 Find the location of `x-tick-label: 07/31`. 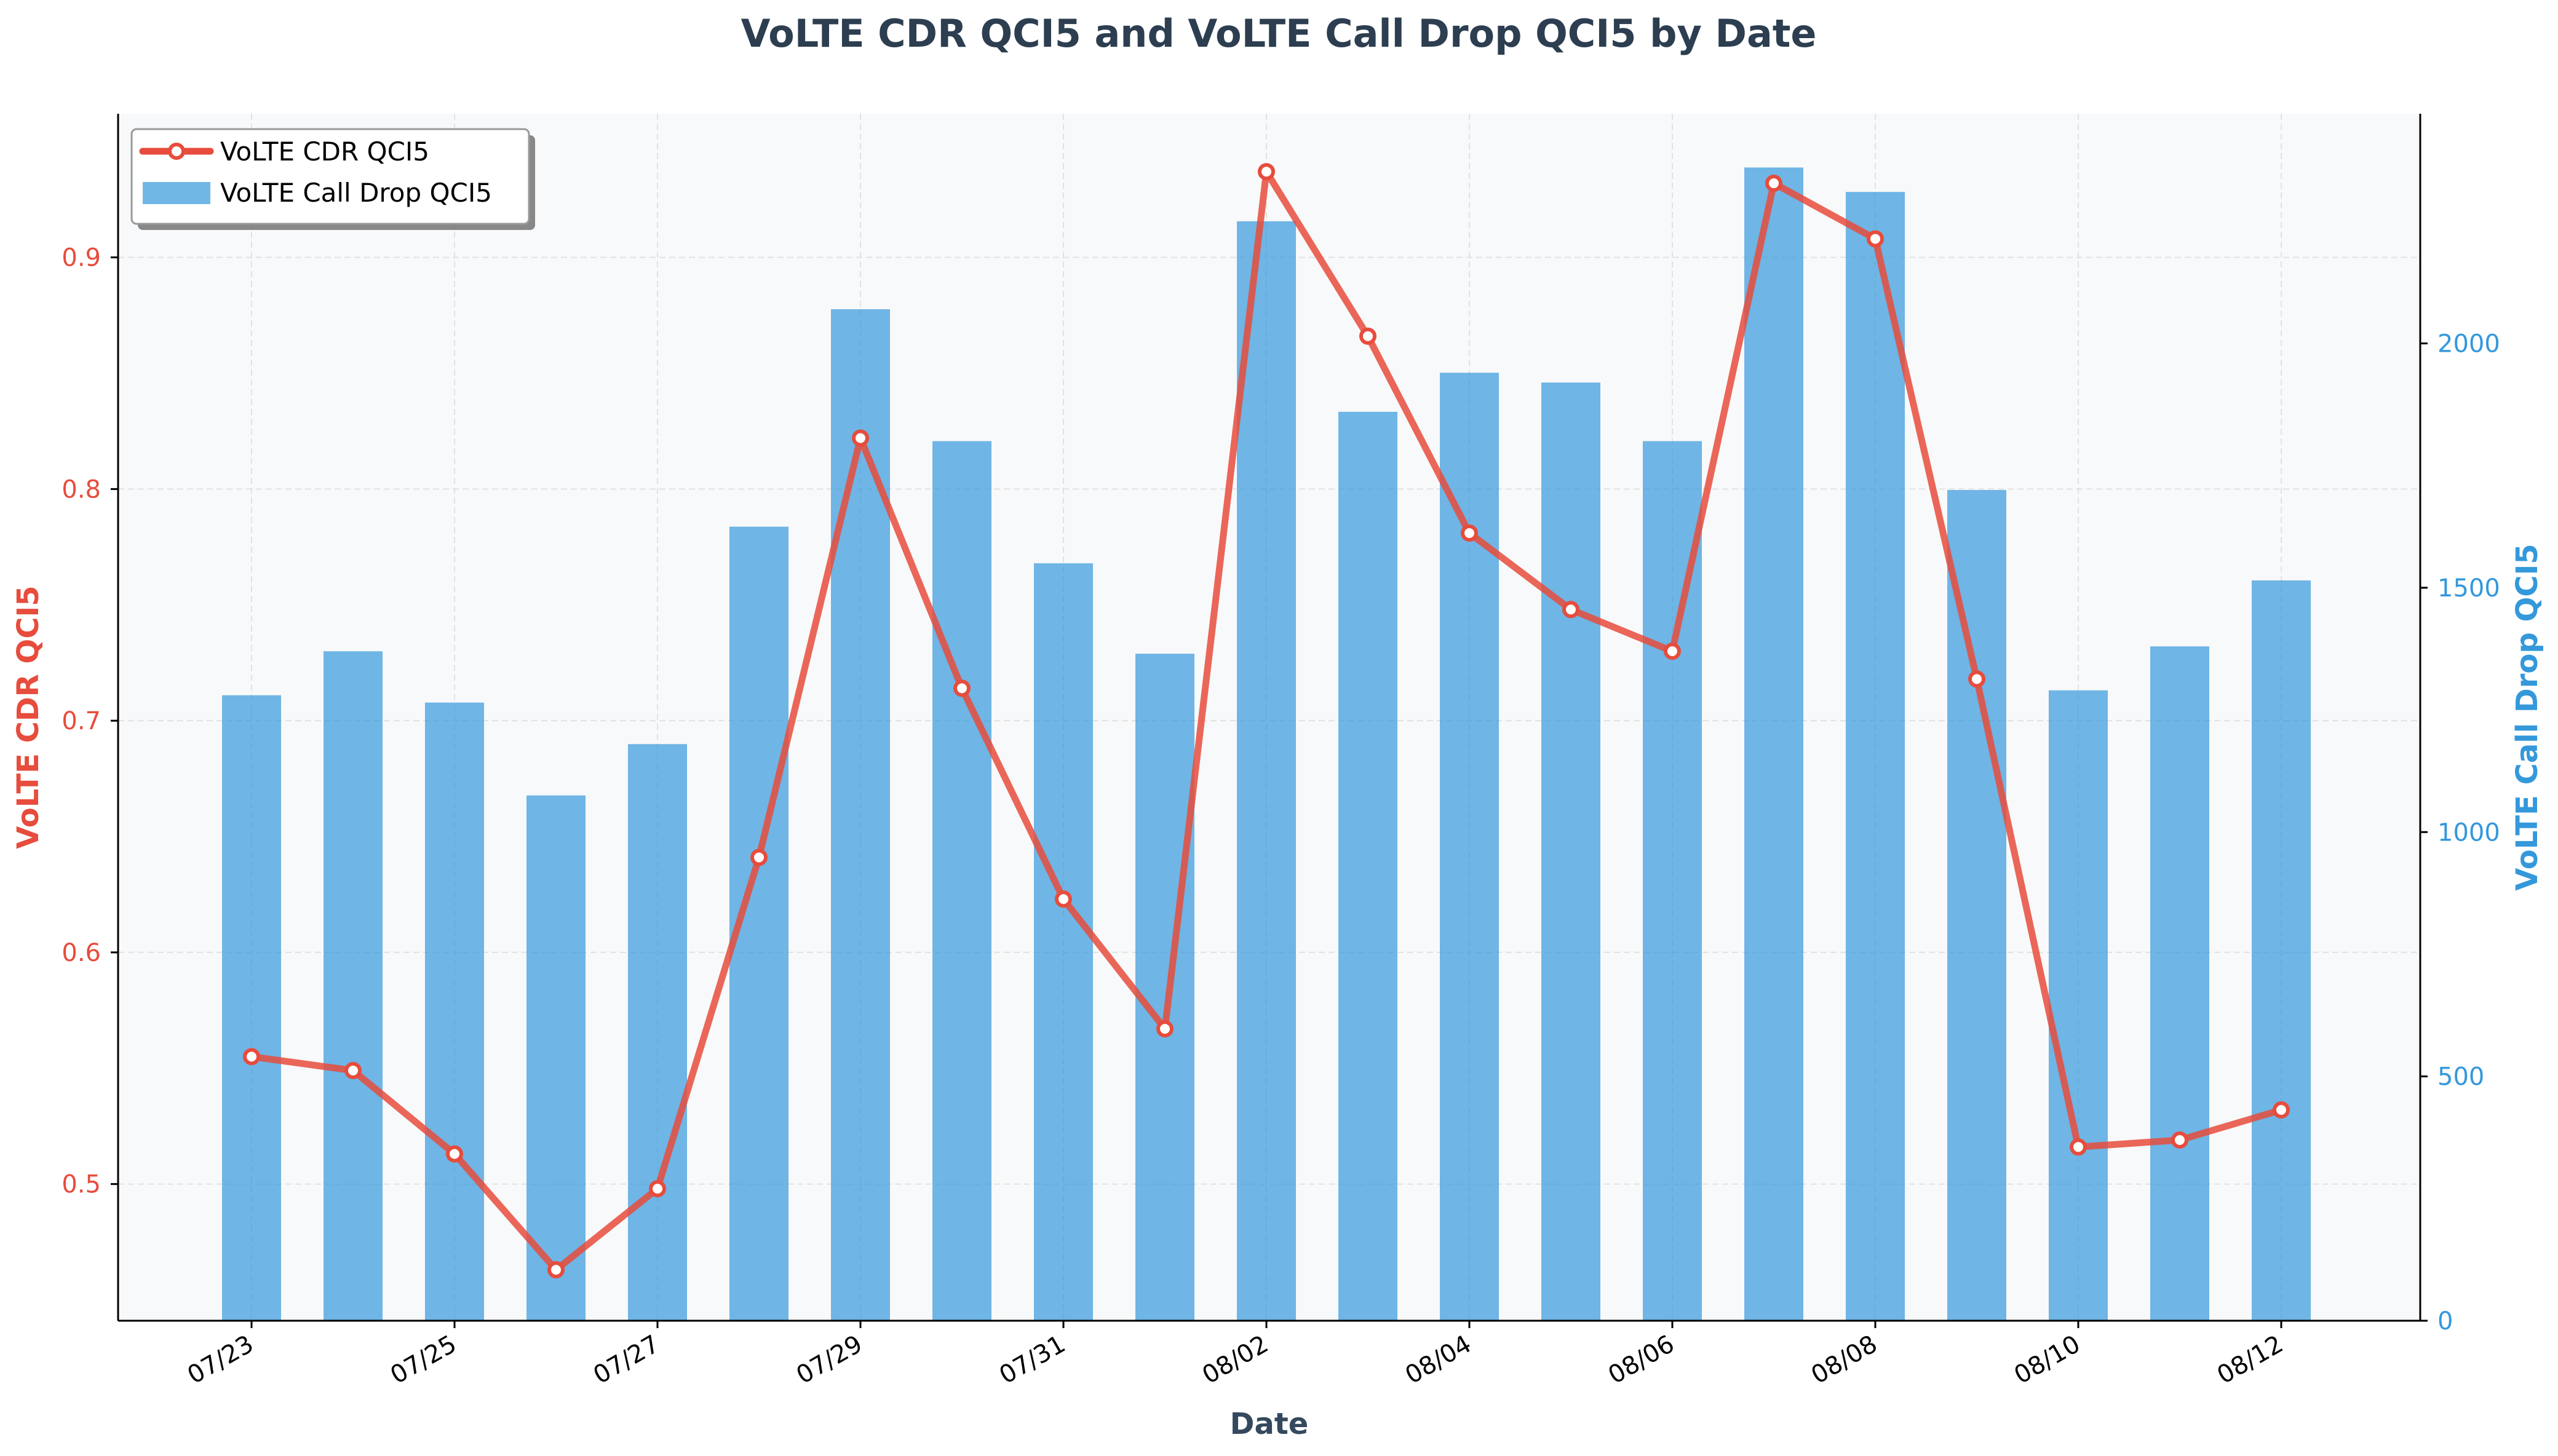

x-tick-label: 07/31 is located at coordinates (1033, 1360).